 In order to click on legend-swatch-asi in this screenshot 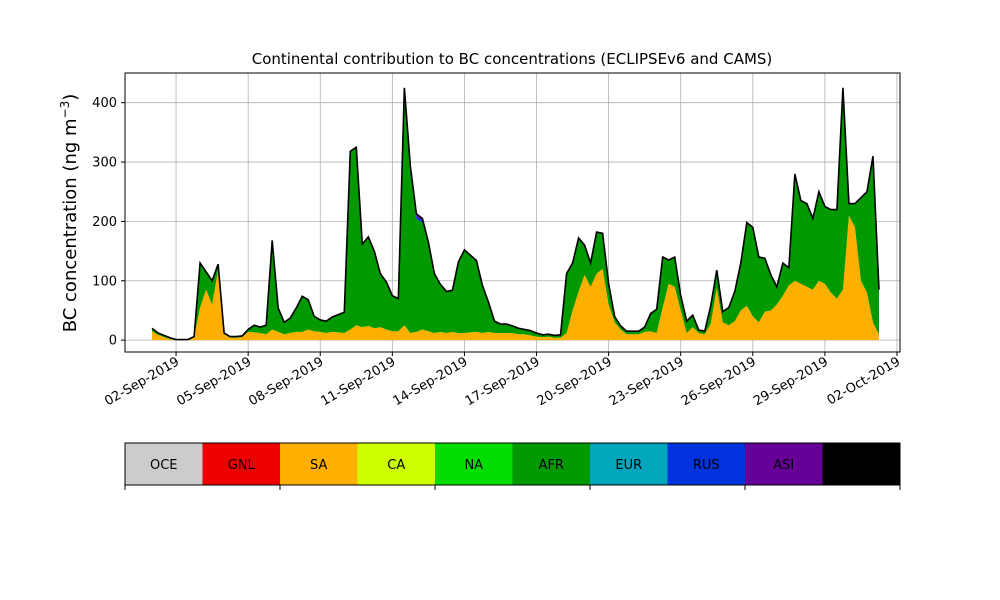, I will do `click(784, 464)`.